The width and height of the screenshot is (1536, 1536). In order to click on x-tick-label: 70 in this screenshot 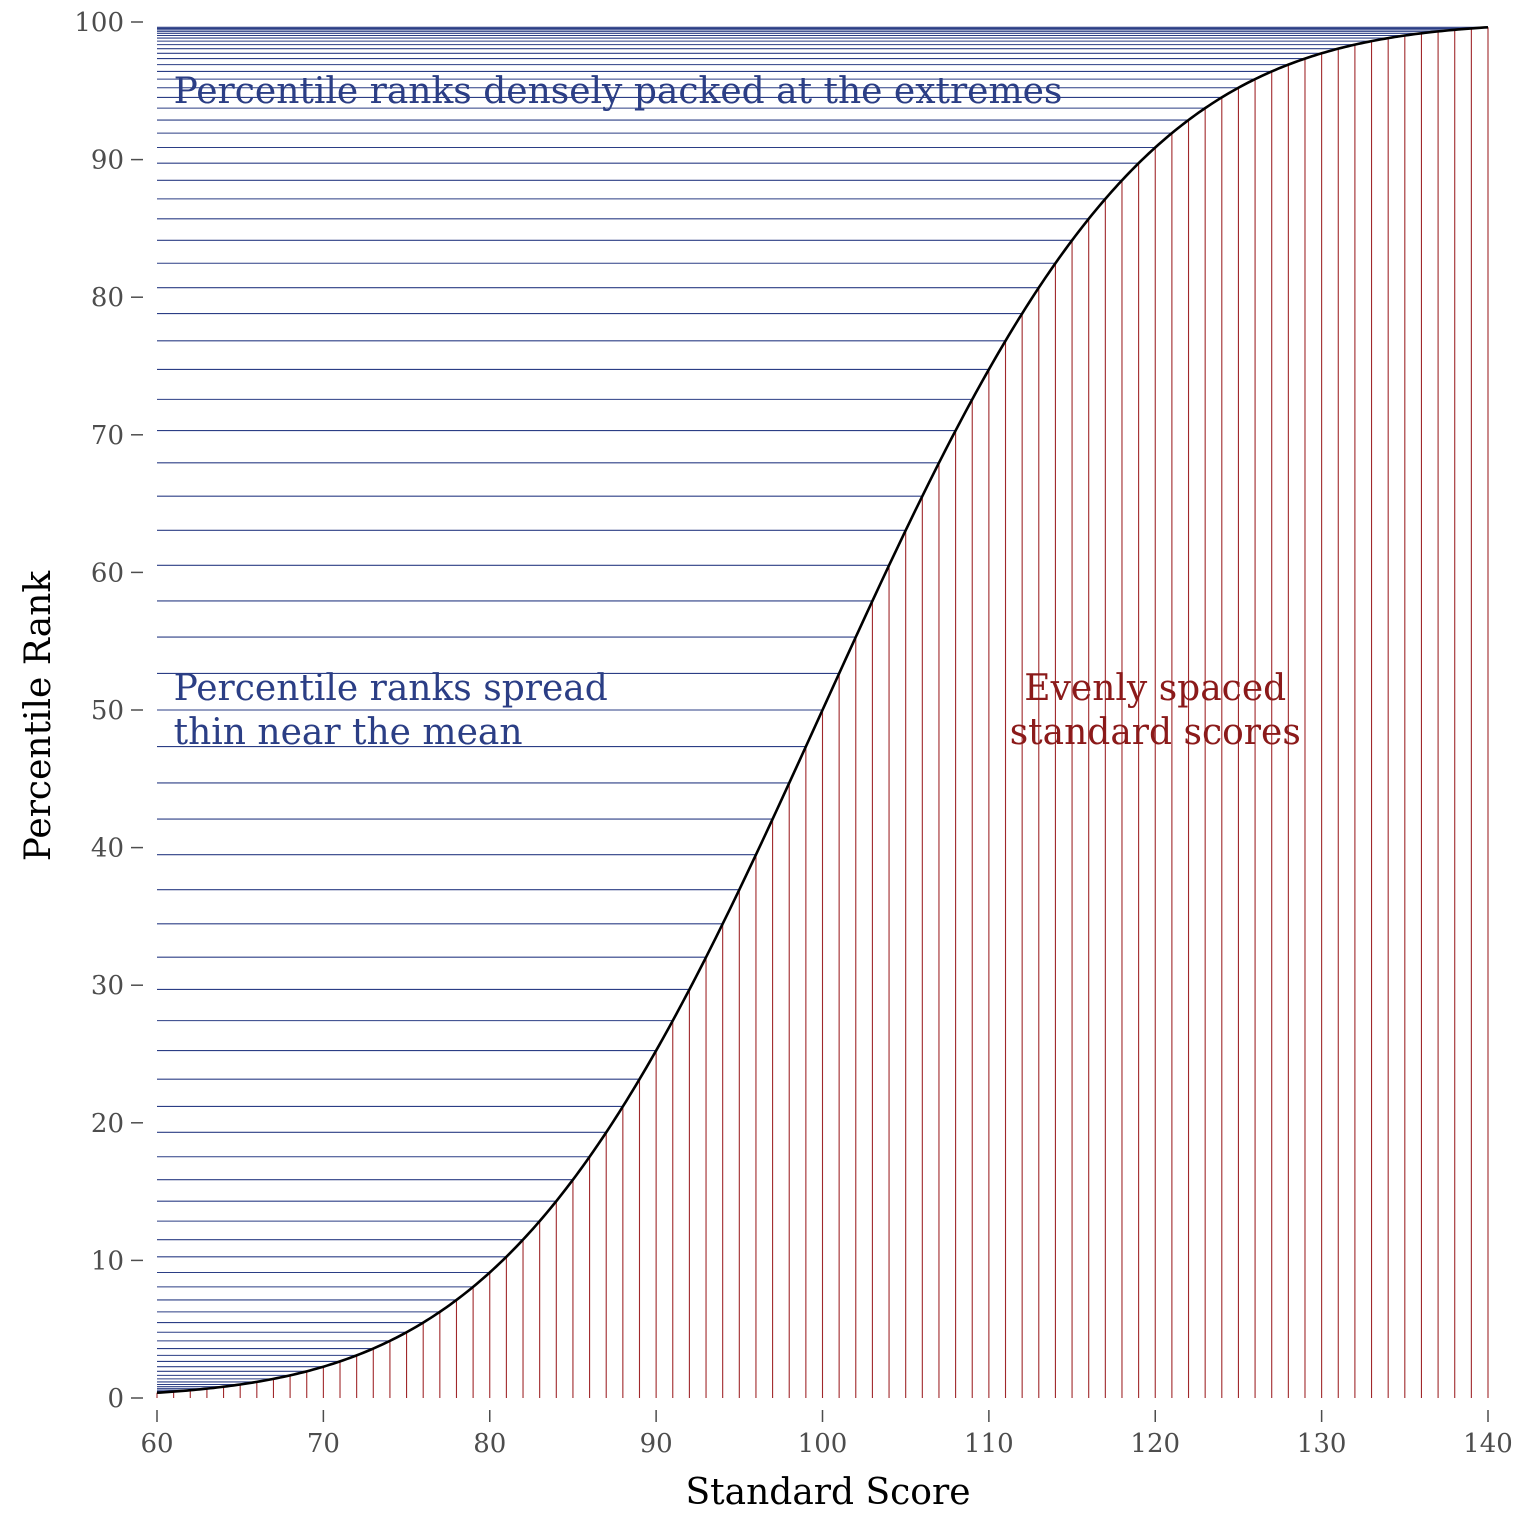, I will do `click(323, 1444)`.